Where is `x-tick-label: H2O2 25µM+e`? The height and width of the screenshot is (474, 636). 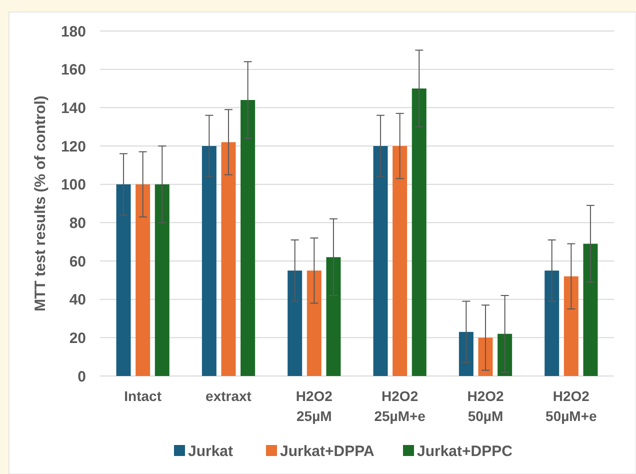 x-tick-label: H2O2 25µM+e is located at coordinates (400, 406).